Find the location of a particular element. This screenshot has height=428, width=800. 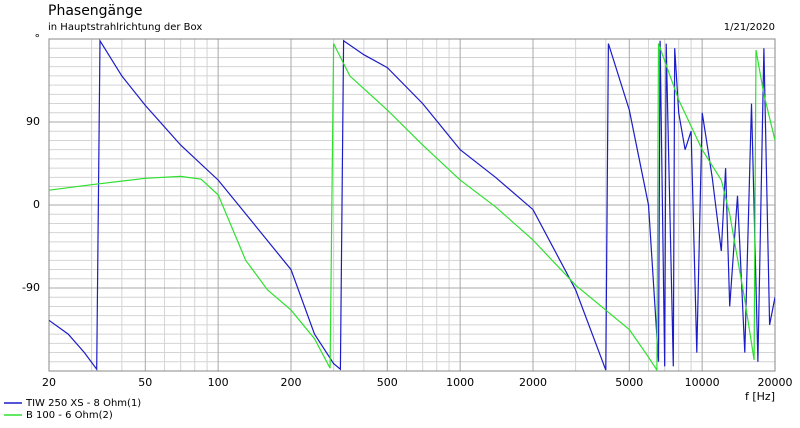

x-tick-label: 500 is located at coordinates (387, 382).